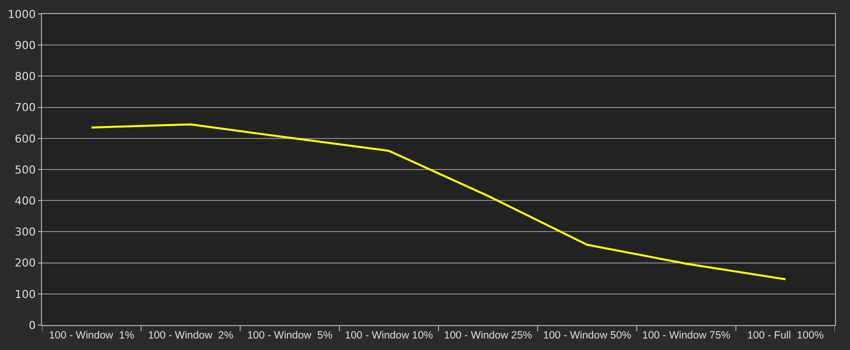  Describe the element at coordinates (25, 77) in the screenshot. I see `y-tick-label: 800` at that location.